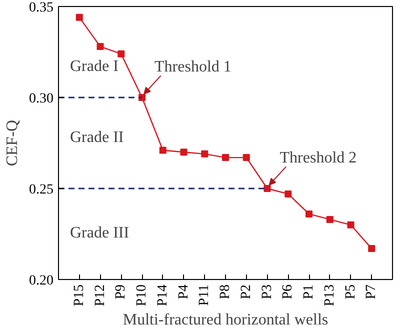  Describe the element at coordinates (41, 190) in the screenshot. I see `y-tick-label: 0.25` at that location.